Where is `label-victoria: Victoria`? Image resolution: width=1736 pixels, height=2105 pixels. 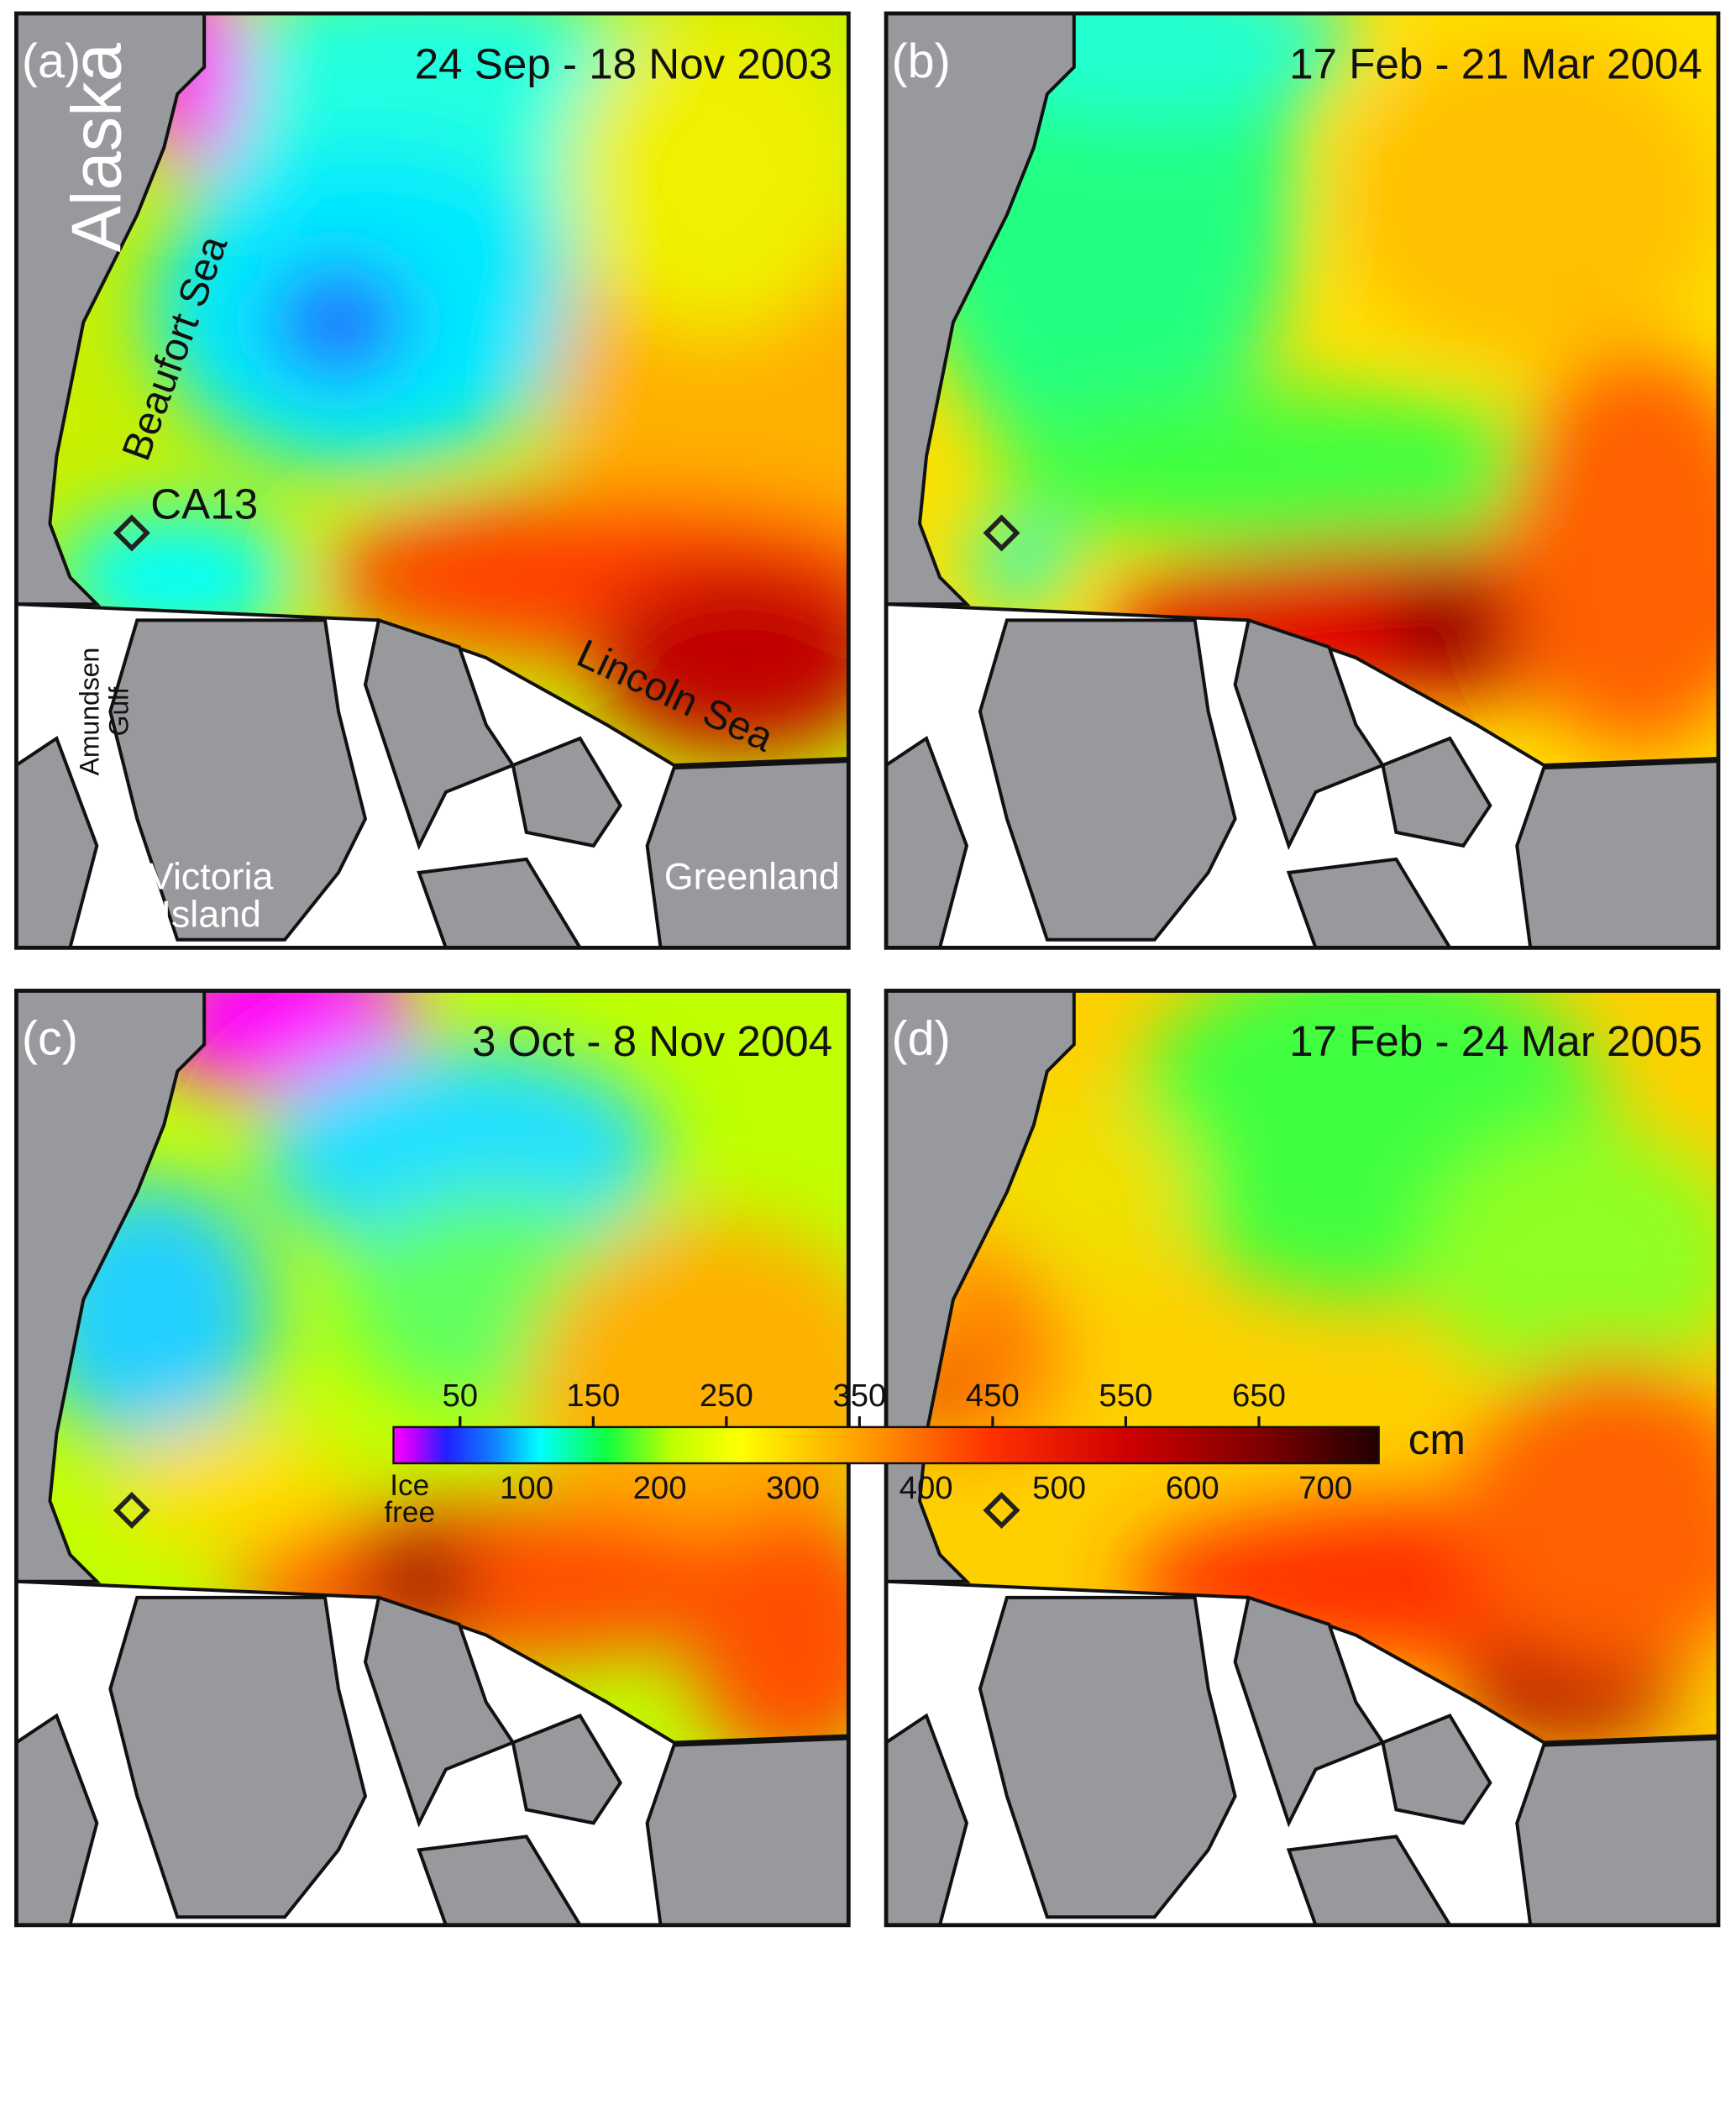
label-victoria: Victoria is located at coordinates (211, 877).